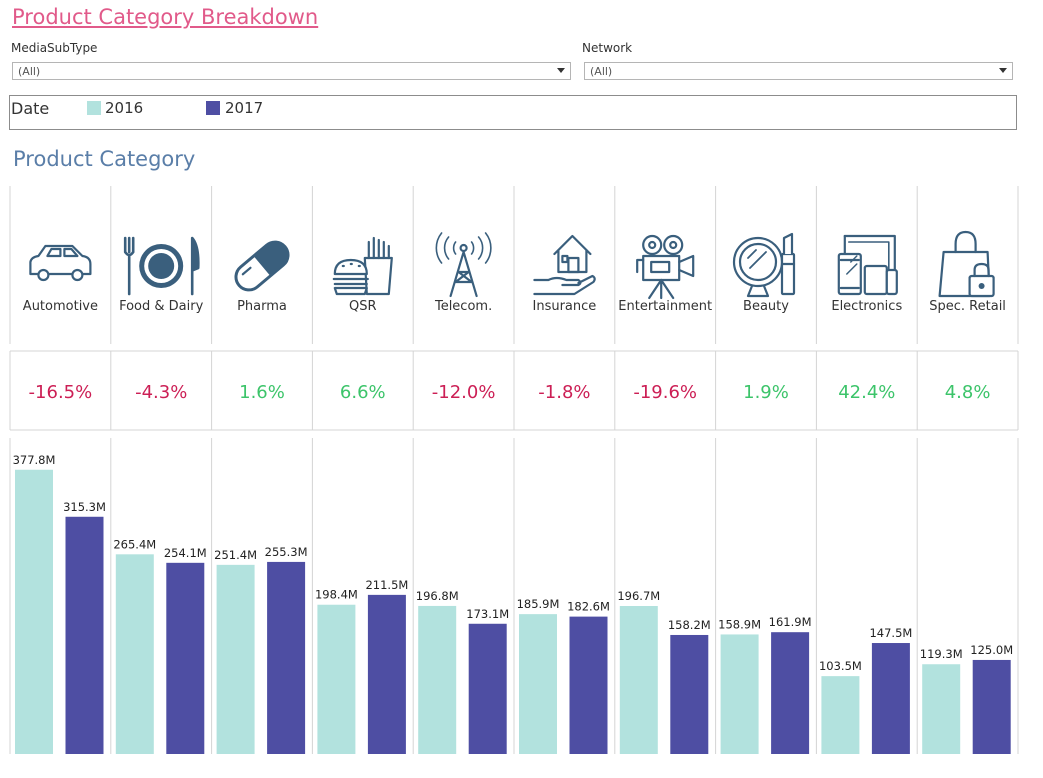 This screenshot has height=778, width=1043. What do you see at coordinates (286, 657) in the screenshot?
I see `bar-pharma-2017` at bounding box center [286, 657].